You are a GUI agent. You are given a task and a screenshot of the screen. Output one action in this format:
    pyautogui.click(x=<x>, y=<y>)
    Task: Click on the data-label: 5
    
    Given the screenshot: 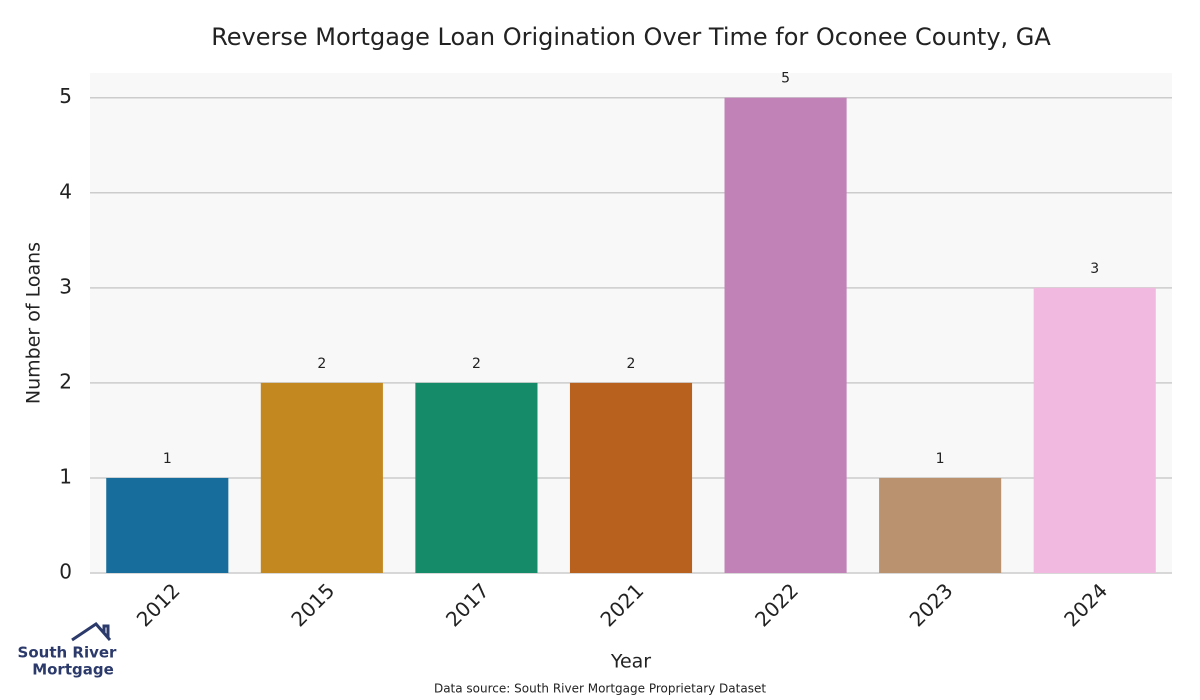 What is the action you would take?
    pyautogui.click(x=785, y=79)
    